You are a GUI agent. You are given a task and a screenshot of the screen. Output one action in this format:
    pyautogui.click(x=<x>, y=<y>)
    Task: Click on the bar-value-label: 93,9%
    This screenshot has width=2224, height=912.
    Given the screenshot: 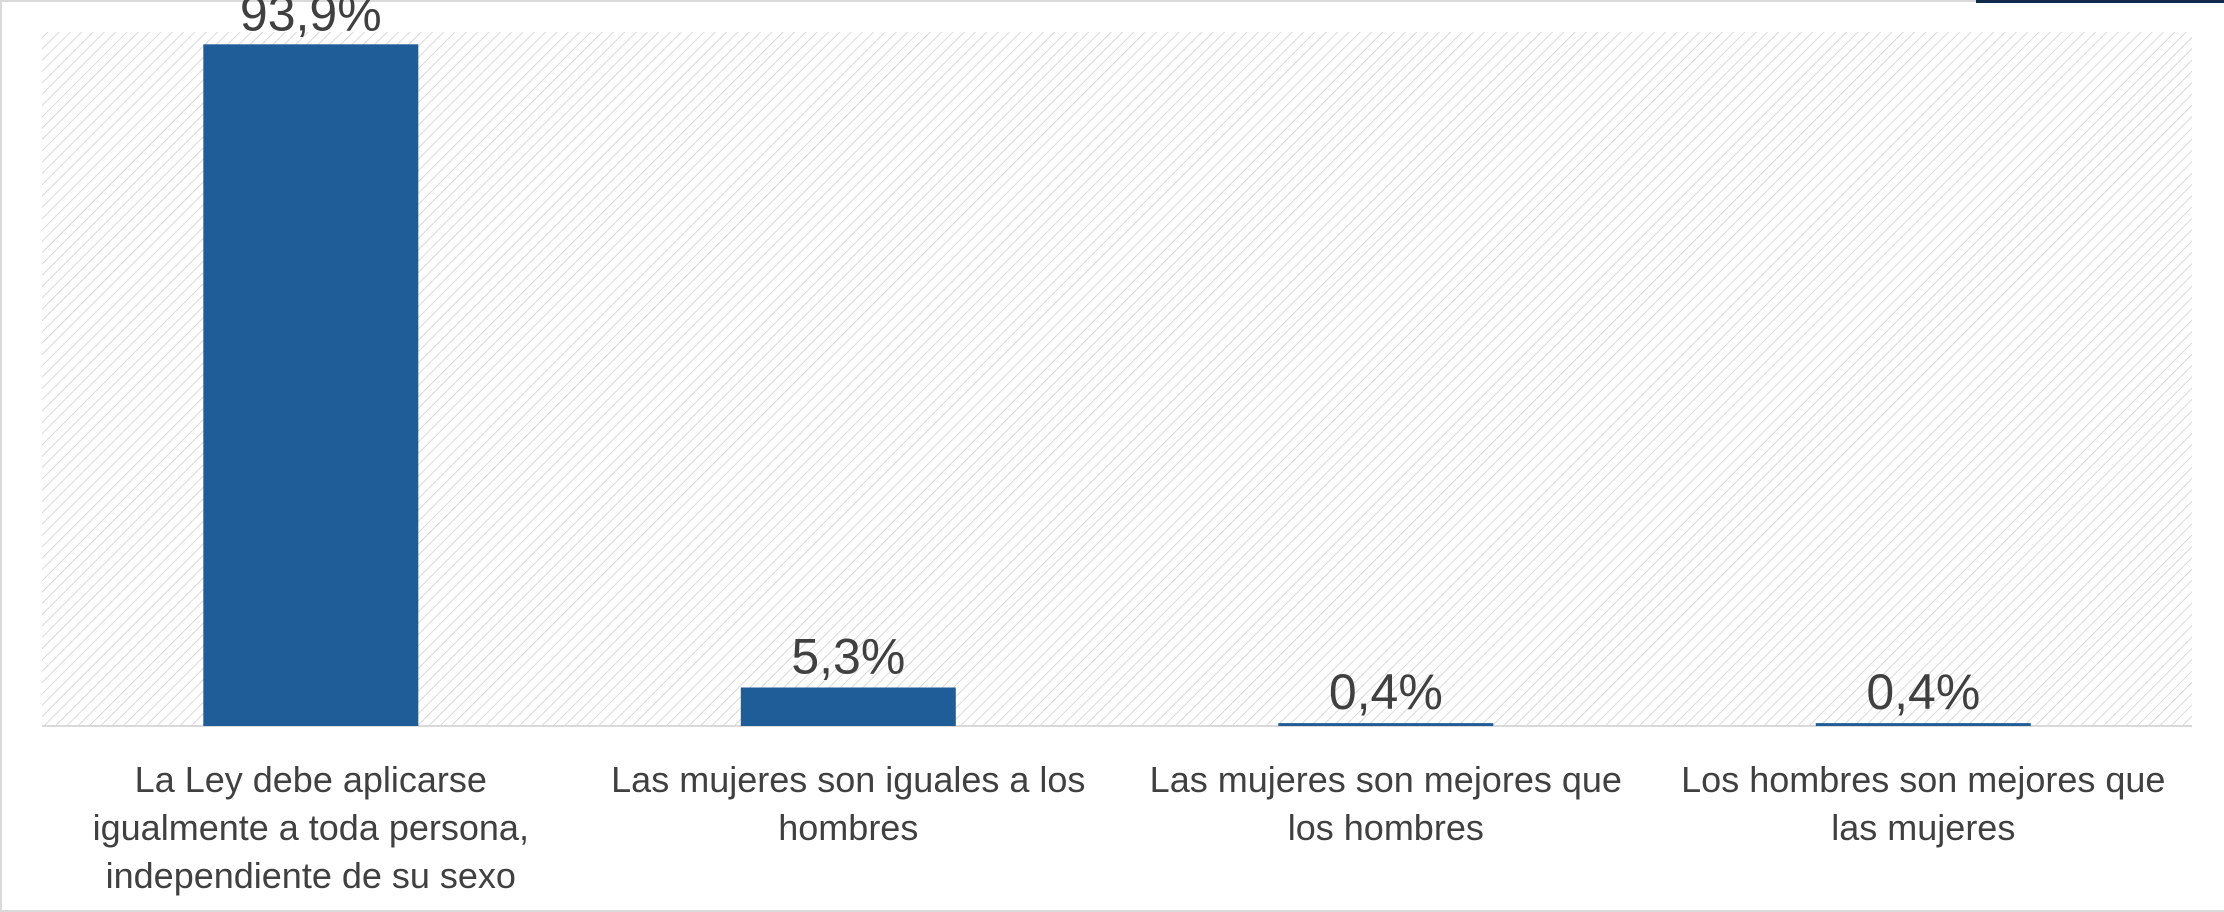 What is the action you would take?
    pyautogui.click(x=311, y=20)
    